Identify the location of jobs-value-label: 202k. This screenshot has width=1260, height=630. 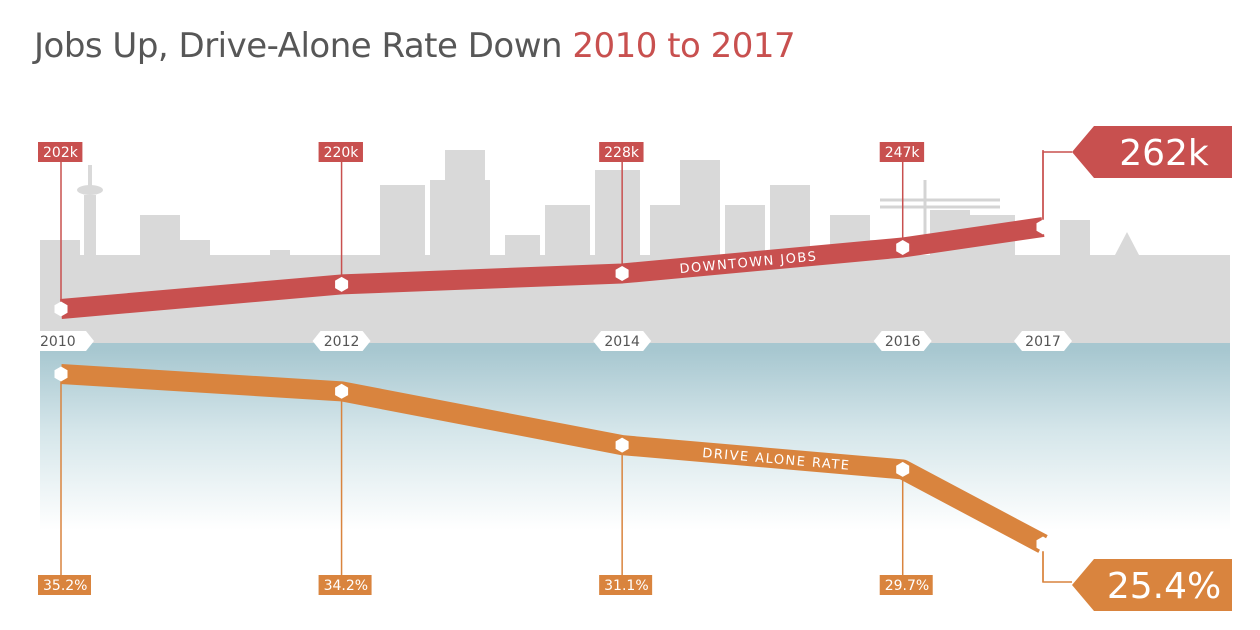
(61, 153).